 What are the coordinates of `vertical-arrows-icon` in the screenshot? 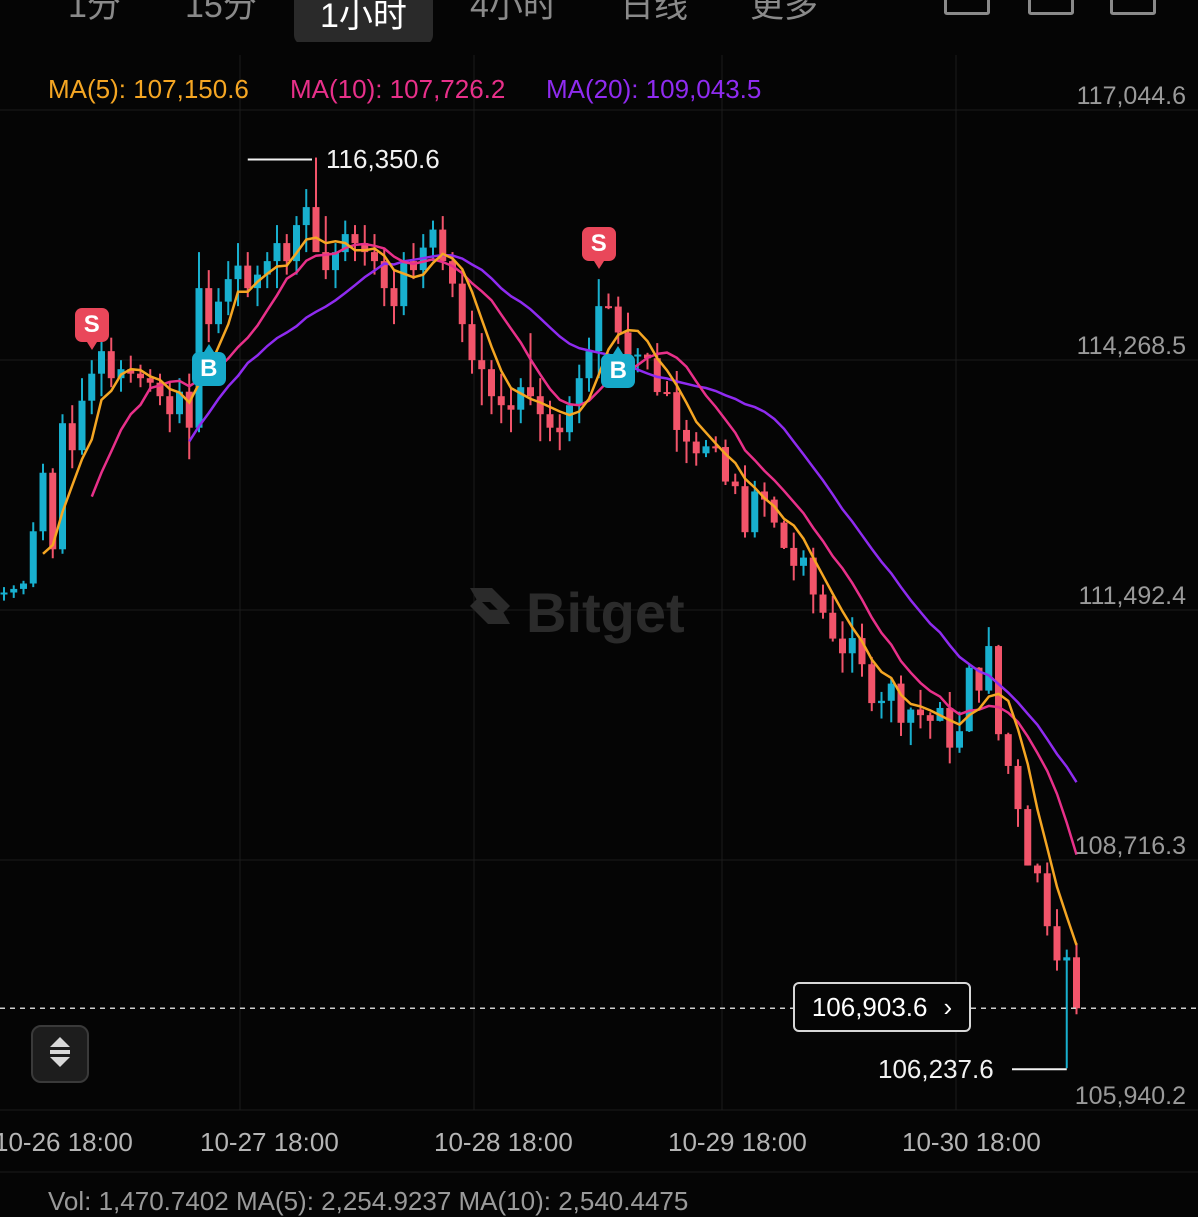 It's located at (60, 1054).